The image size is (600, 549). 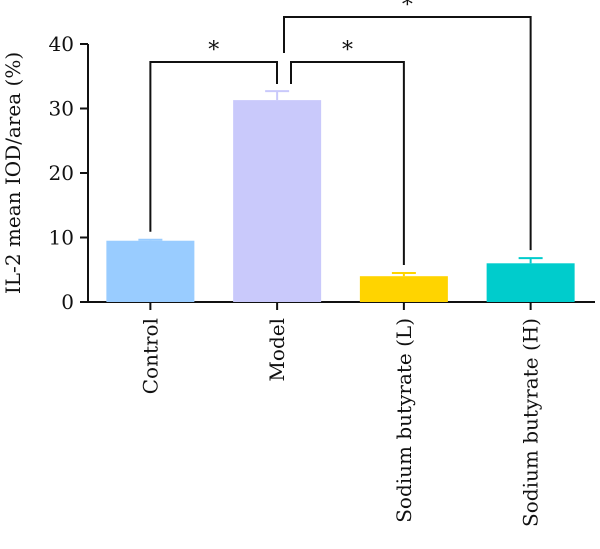 What do you see at coordinates (61, 173) in the screenshot?
I see `y-tick-label: 20` at bounding box center [61, 173].